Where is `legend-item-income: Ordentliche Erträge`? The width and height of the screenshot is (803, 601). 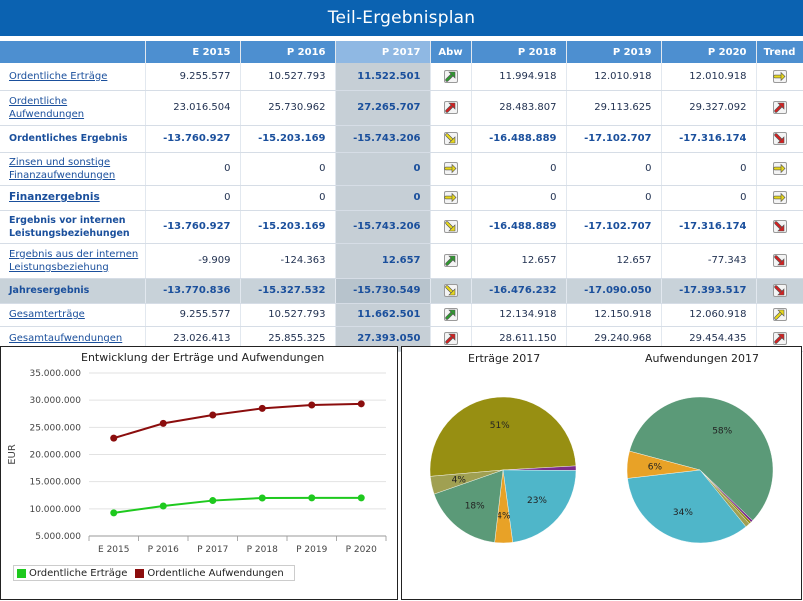 legend-item-income: Ordentliche Erträge is located at coordinates (72, 573).